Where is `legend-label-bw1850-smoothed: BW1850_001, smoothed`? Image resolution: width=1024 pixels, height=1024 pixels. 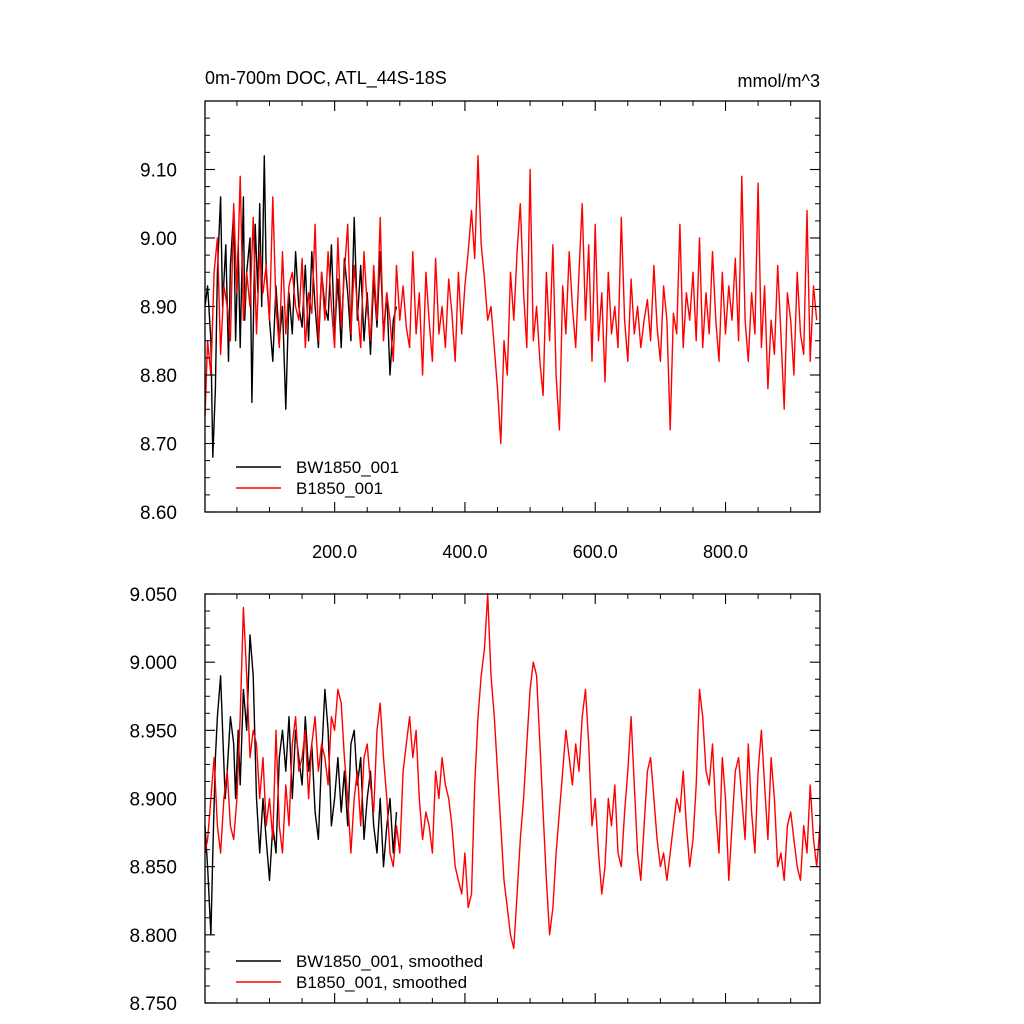
legend-label-bw1850-smoothed: BW1850_001, smoothed is located at coordinates (389, 961).